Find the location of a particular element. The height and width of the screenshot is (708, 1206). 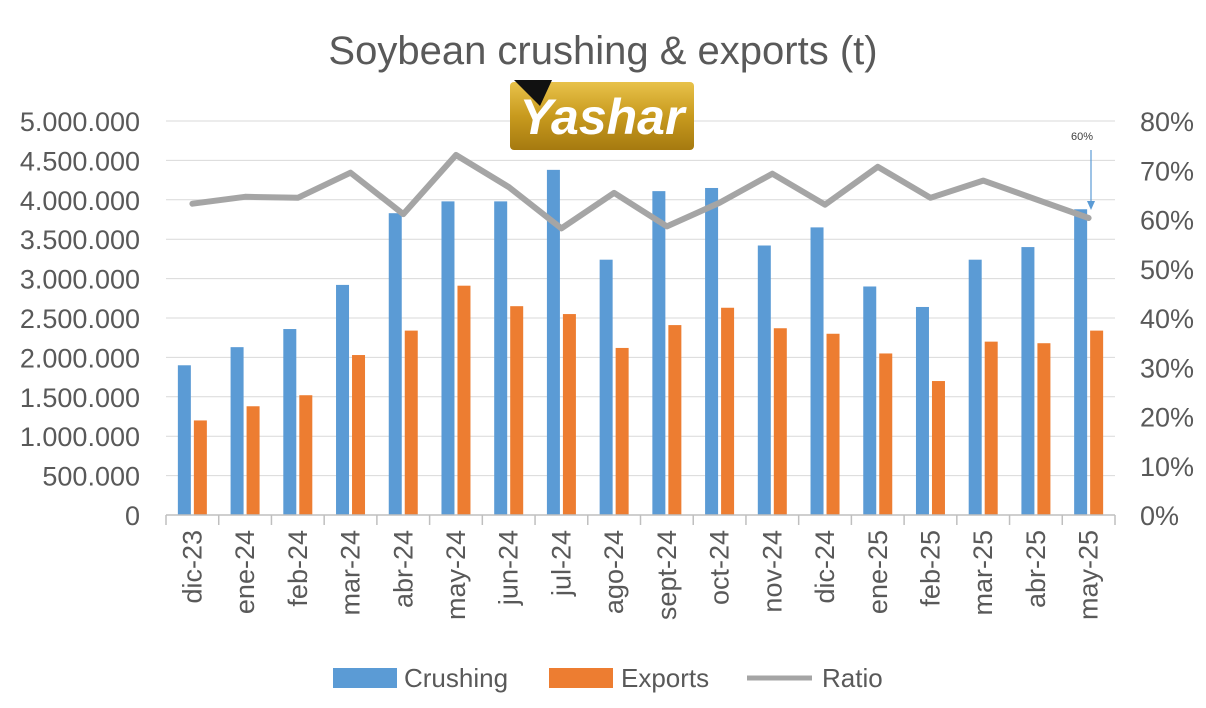

chart-title: Soybean crushing & exports (t) is located at coordinates (602, 51).